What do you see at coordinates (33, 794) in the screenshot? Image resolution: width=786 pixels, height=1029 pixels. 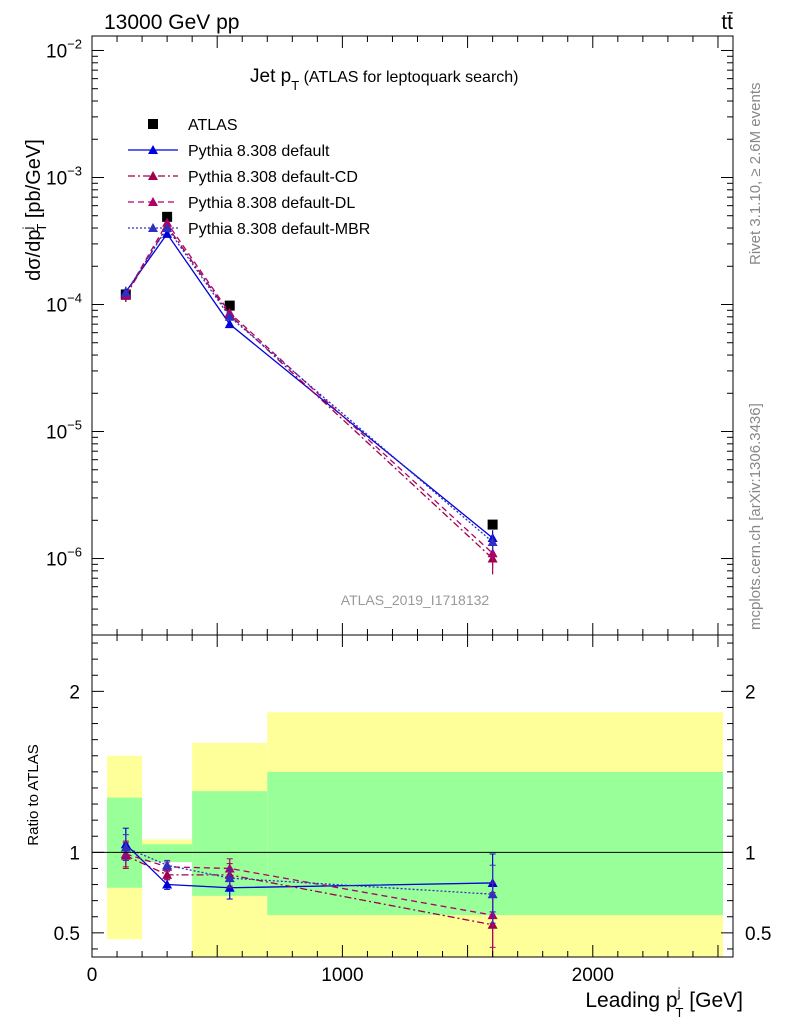 I see `ratio-ylabel: Ratio to ATLAS` at bounding box center [33, 794].